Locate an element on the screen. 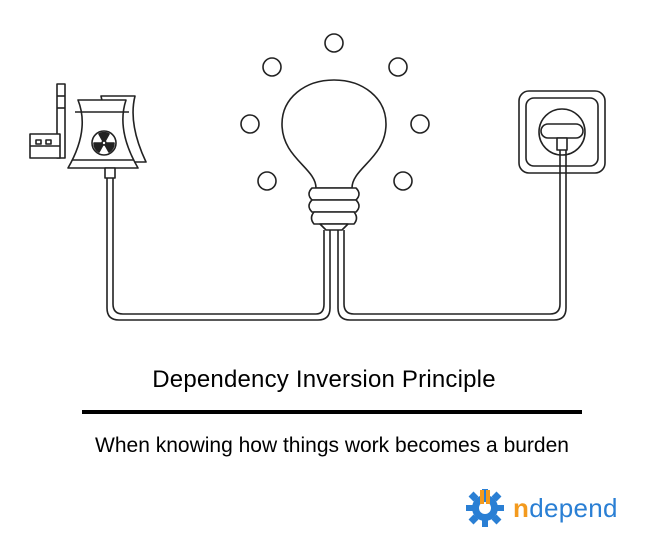  brand-letter: n is located at coordinates (521, 507).